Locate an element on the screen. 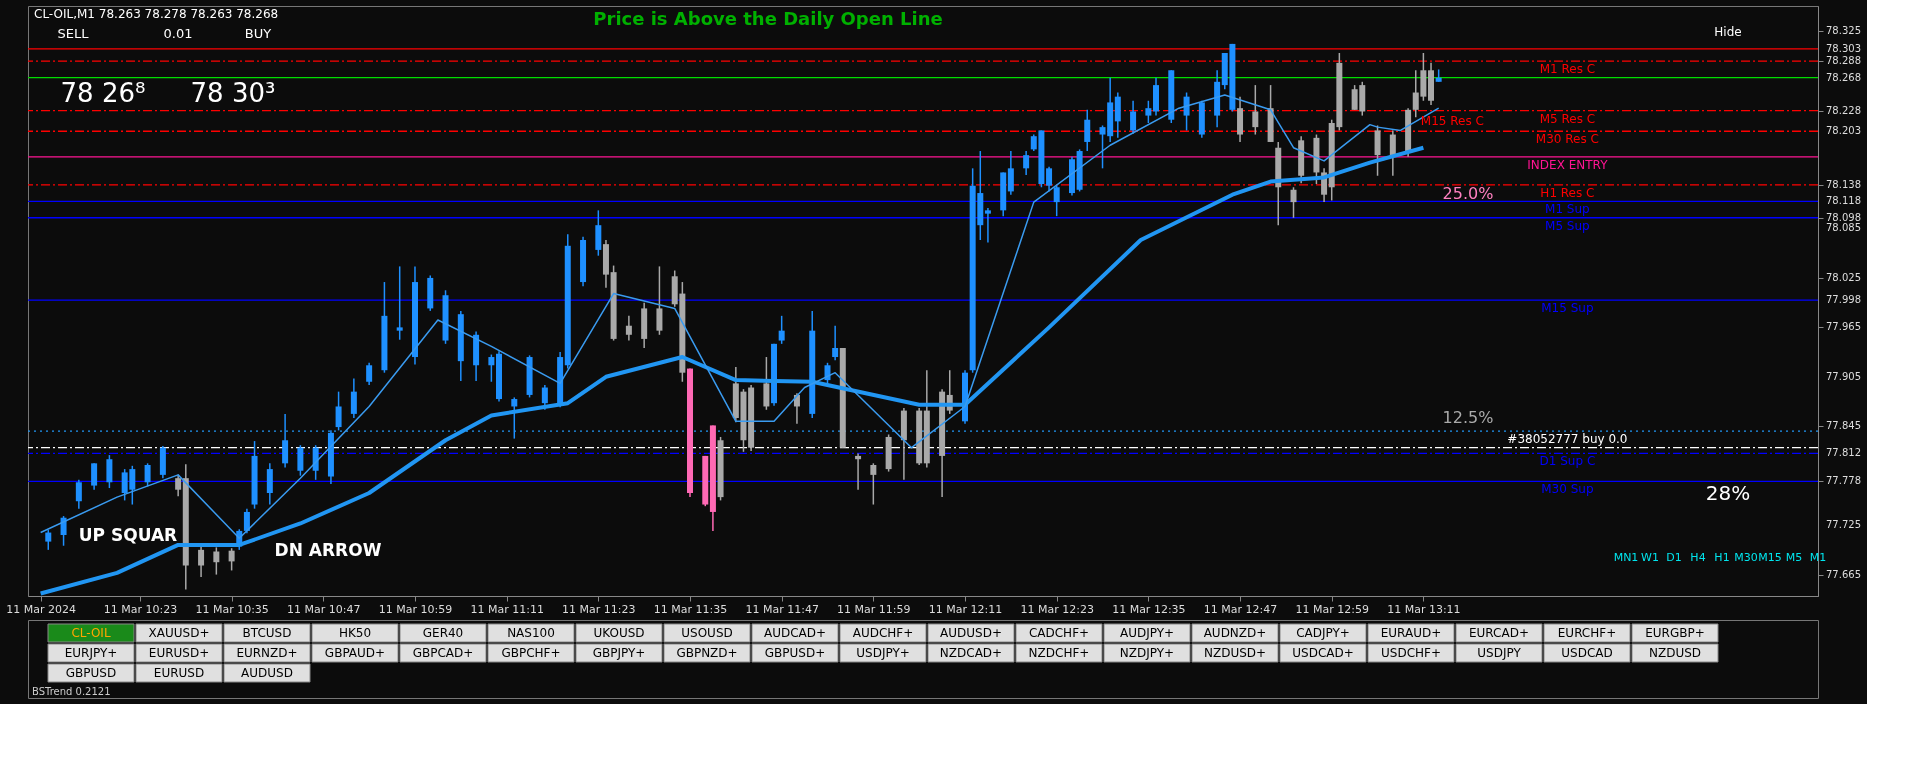  annotation: 78 26⁸ is located at coordinates (103, 93).